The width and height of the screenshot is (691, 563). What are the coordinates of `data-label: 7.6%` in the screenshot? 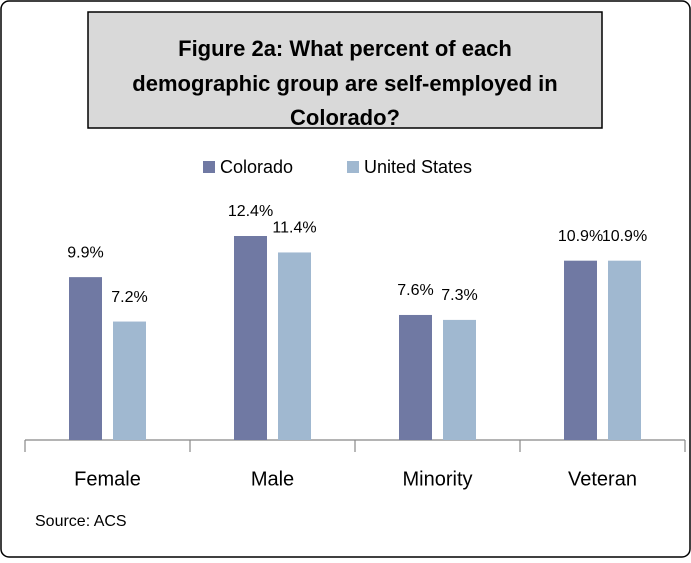 It's located at (415, 290).